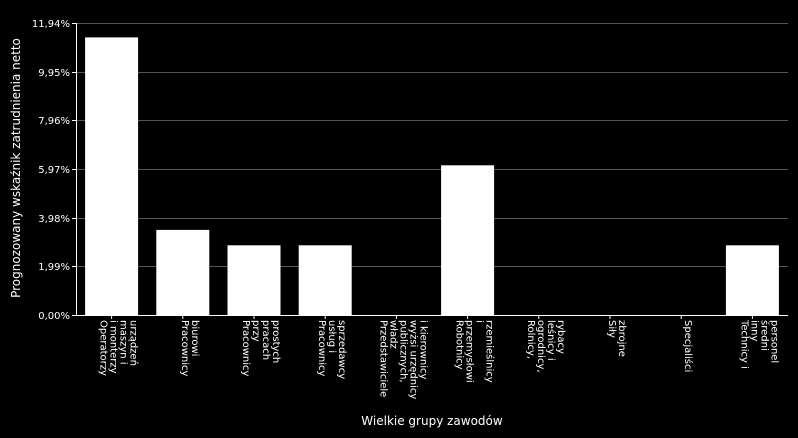 The image size is (798, 438). I want to click on y-tick-label: 5,97%, so click(54, 170).